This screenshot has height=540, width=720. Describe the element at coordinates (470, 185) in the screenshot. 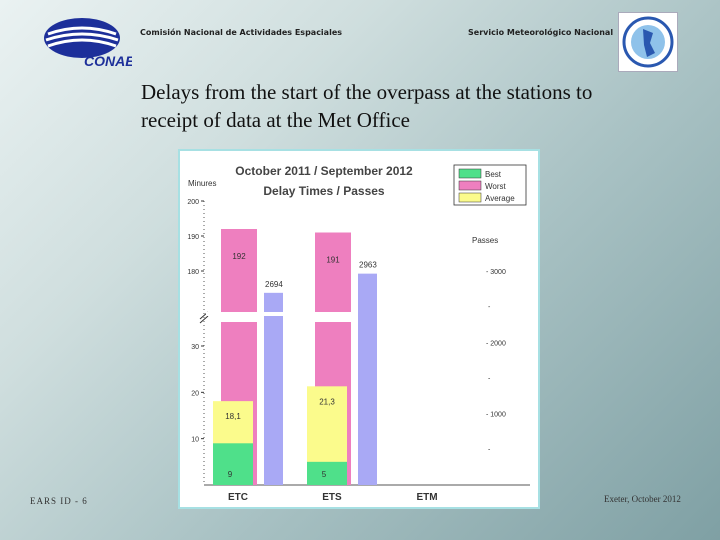

I see `legend-swatch-worst` at that location.